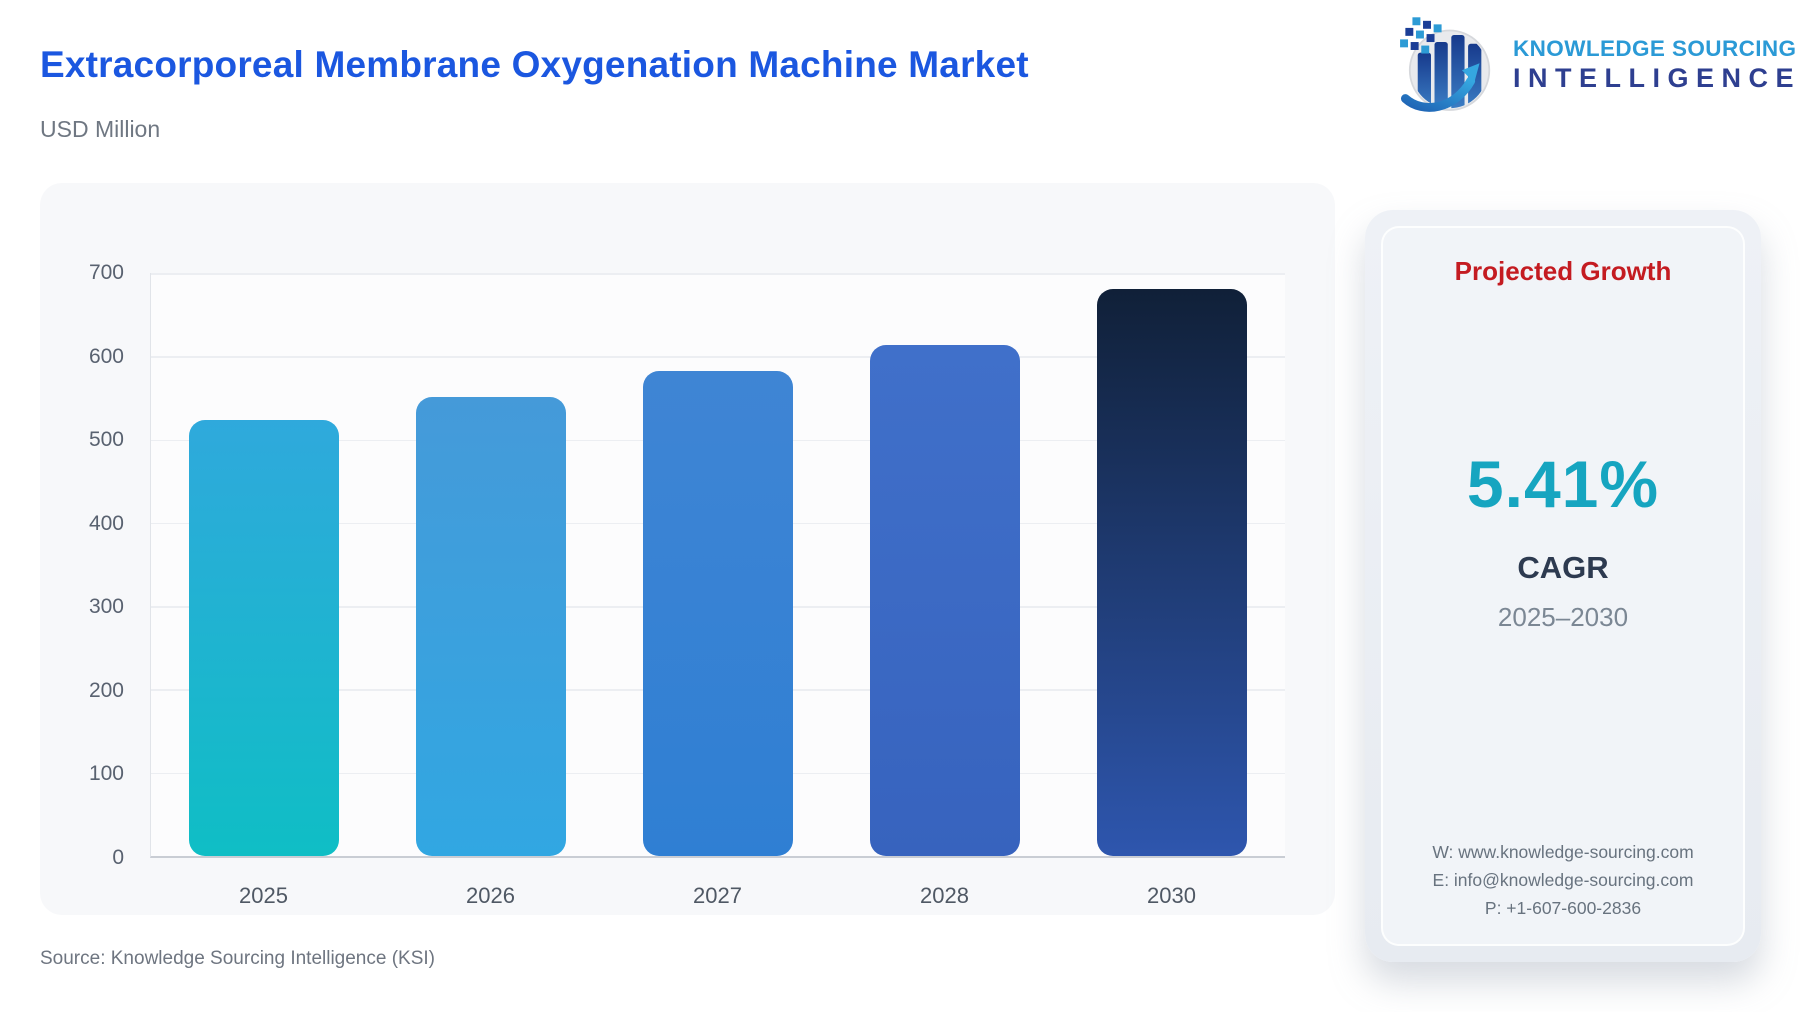  What do you see at coordinates (118, 857) in the screenshot?
I see `y-tick-label: 0` at bounding box center [118, 857].